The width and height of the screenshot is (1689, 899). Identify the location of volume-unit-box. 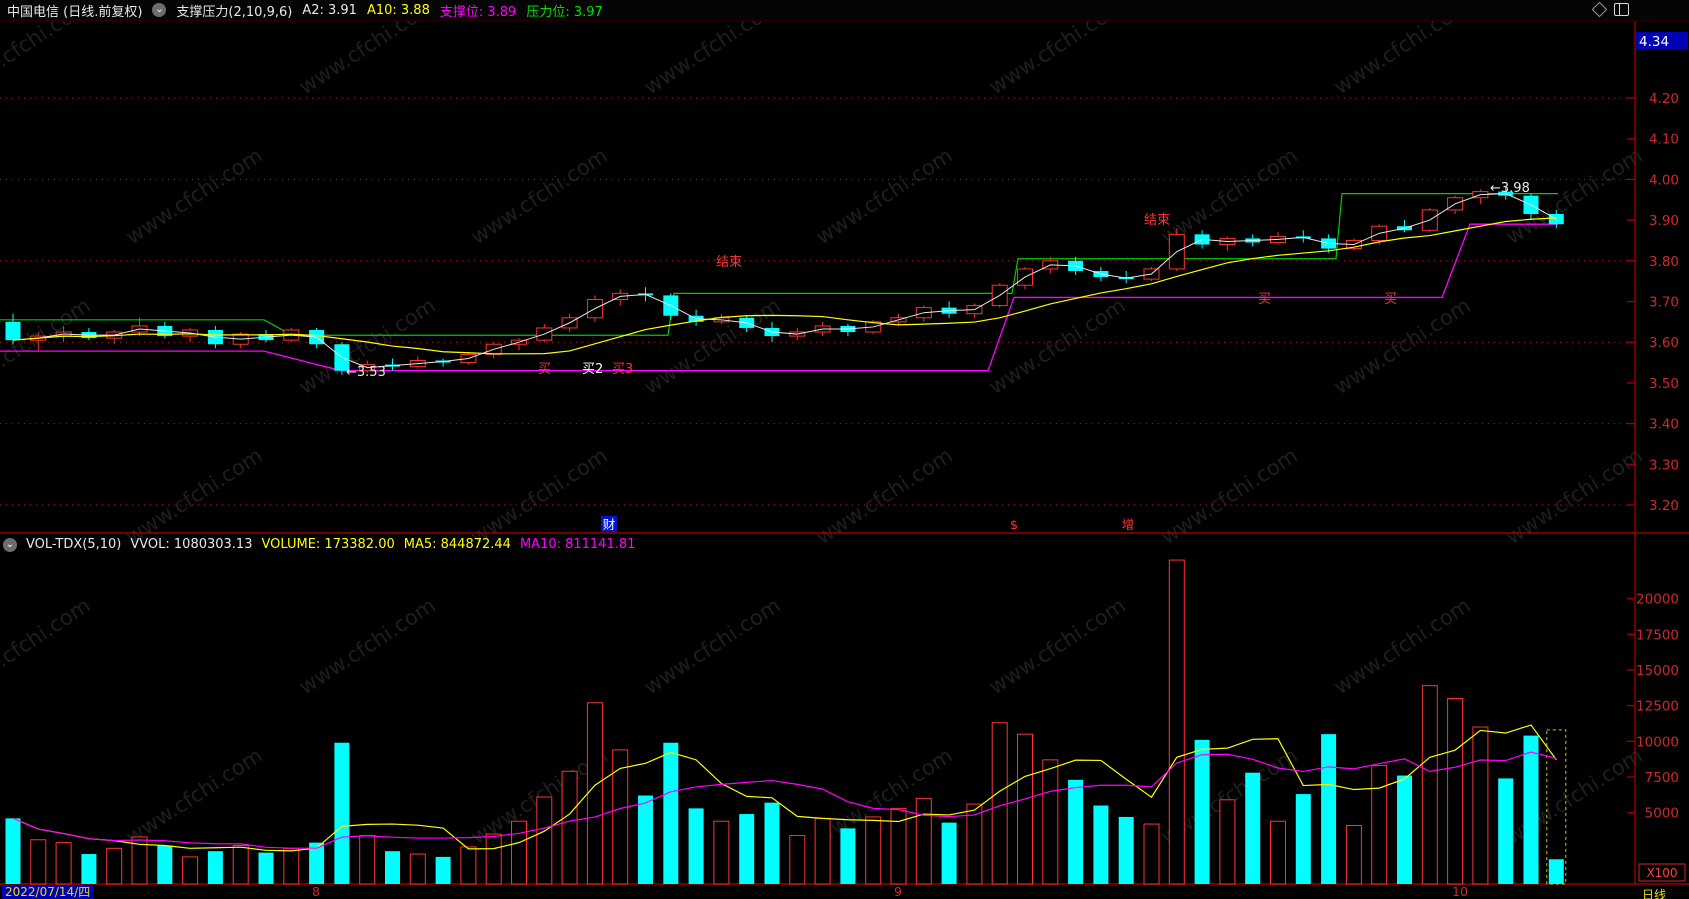
(1662, 872).